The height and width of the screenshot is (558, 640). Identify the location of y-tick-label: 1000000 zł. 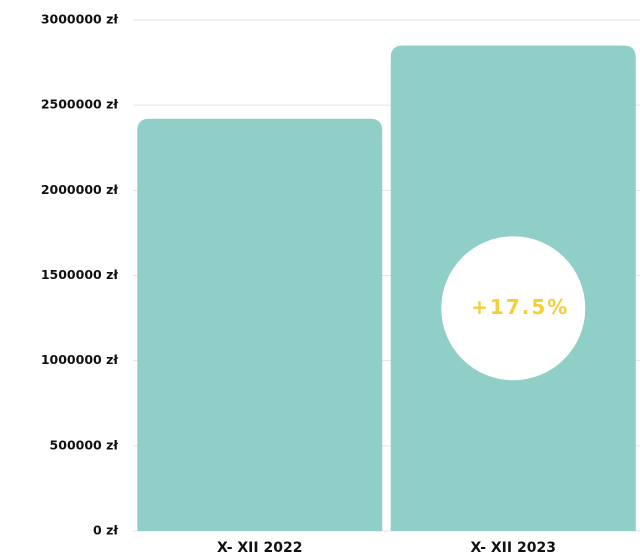
(80, 359).